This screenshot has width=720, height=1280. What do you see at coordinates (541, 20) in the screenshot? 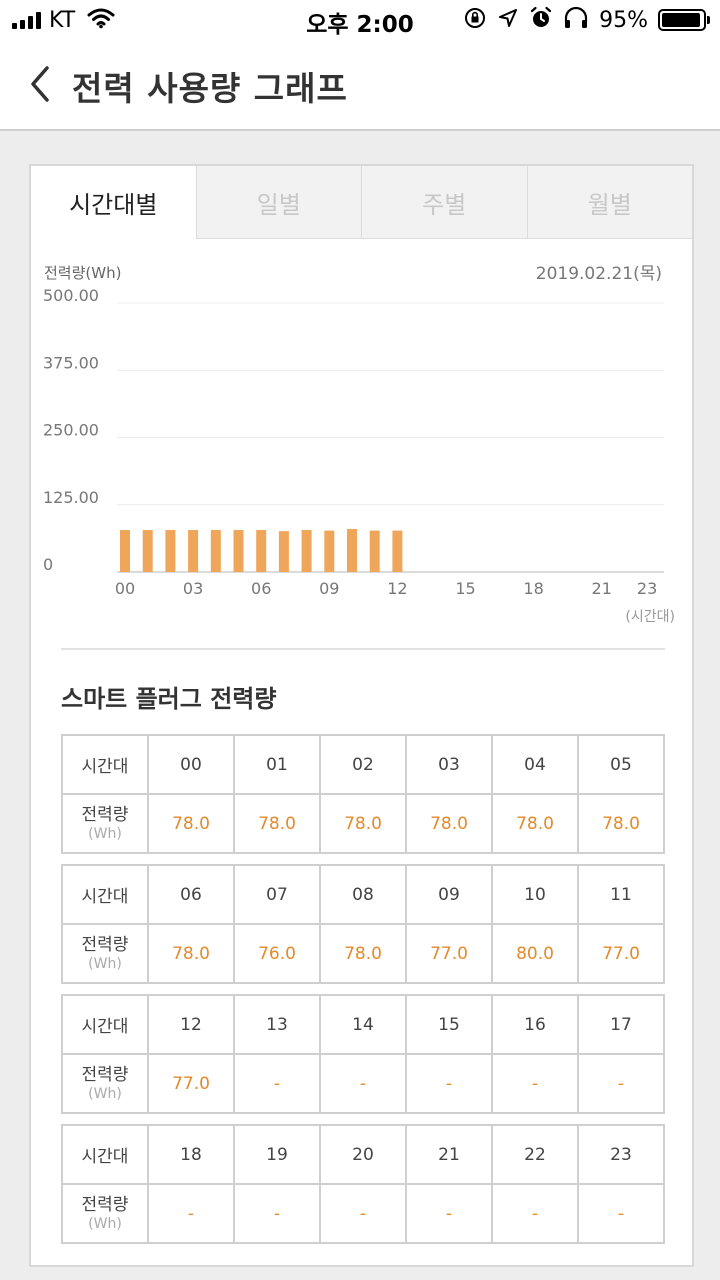
I see `alarm-icon` at bounding box center [541, 20].